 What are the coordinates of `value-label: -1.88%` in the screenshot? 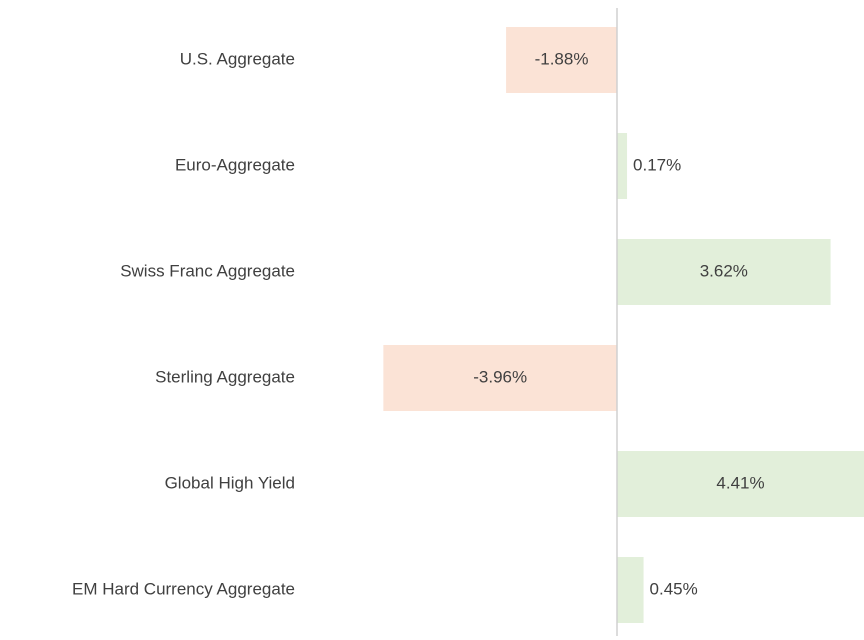 It's located at (562, 58).